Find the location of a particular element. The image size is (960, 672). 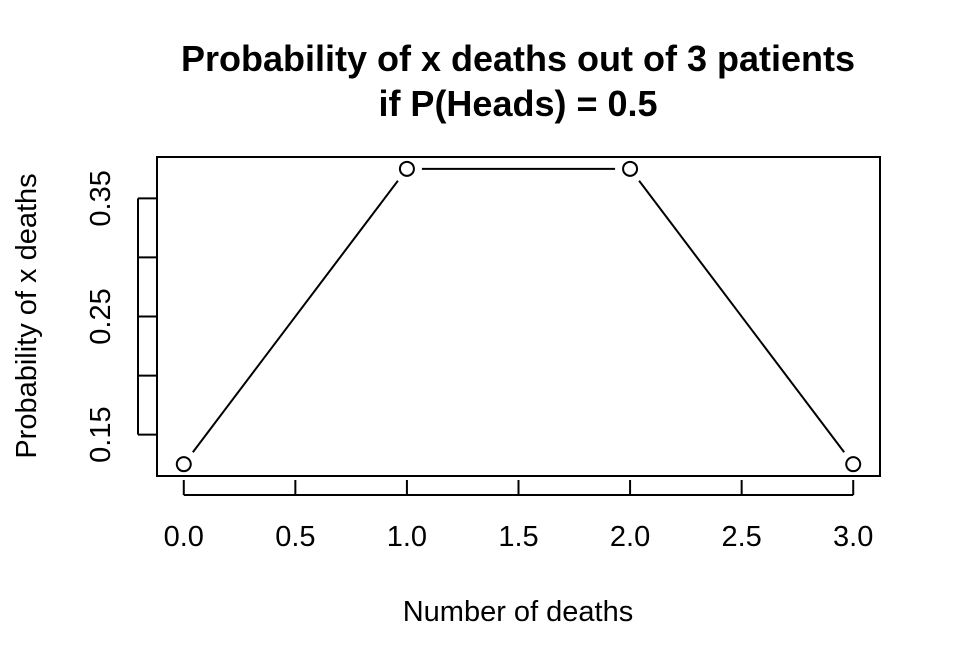

y-axis-label: Probability of x deaths is located at coordinates (27, 315).